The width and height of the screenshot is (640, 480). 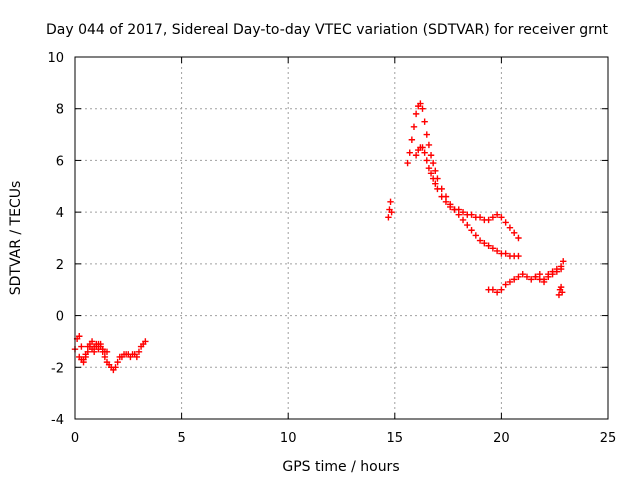 I want to click on y-tick-label: 8, so click(x=60, y=110).